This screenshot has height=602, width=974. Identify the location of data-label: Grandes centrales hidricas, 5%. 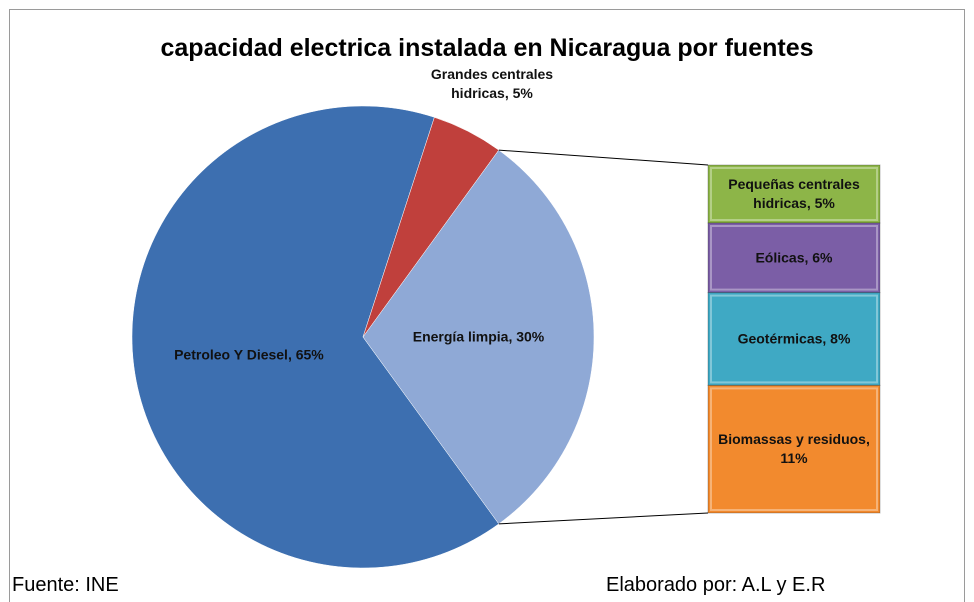
(492, 83).